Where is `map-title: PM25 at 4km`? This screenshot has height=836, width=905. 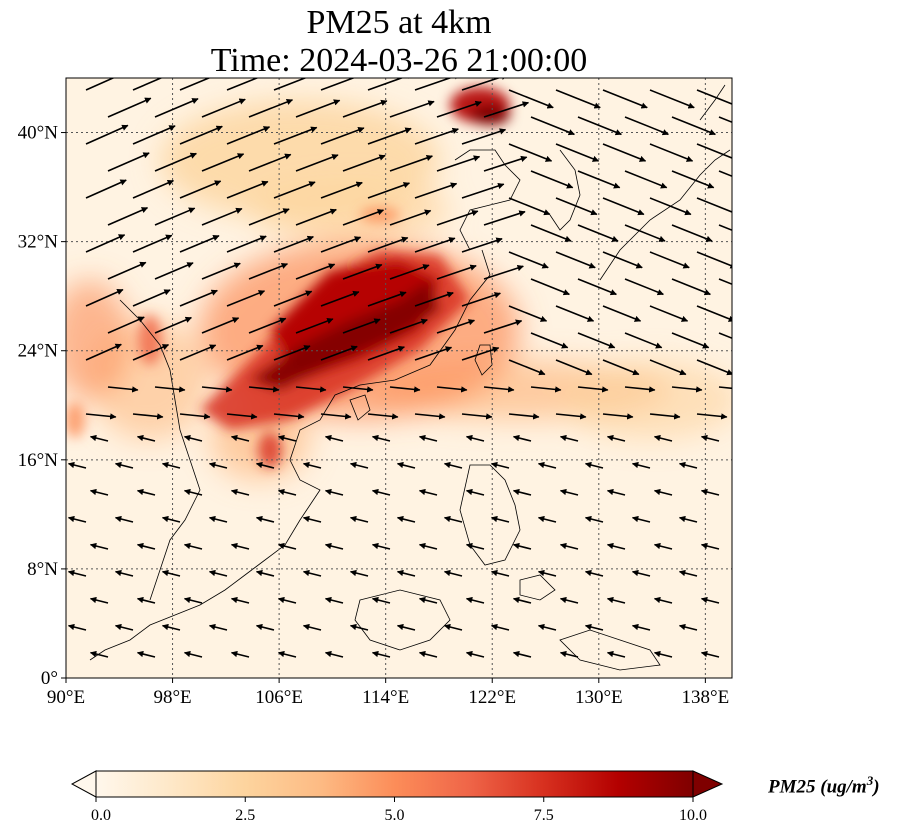
map-title: PM25 at 4km is located at coordinates (399, 22).